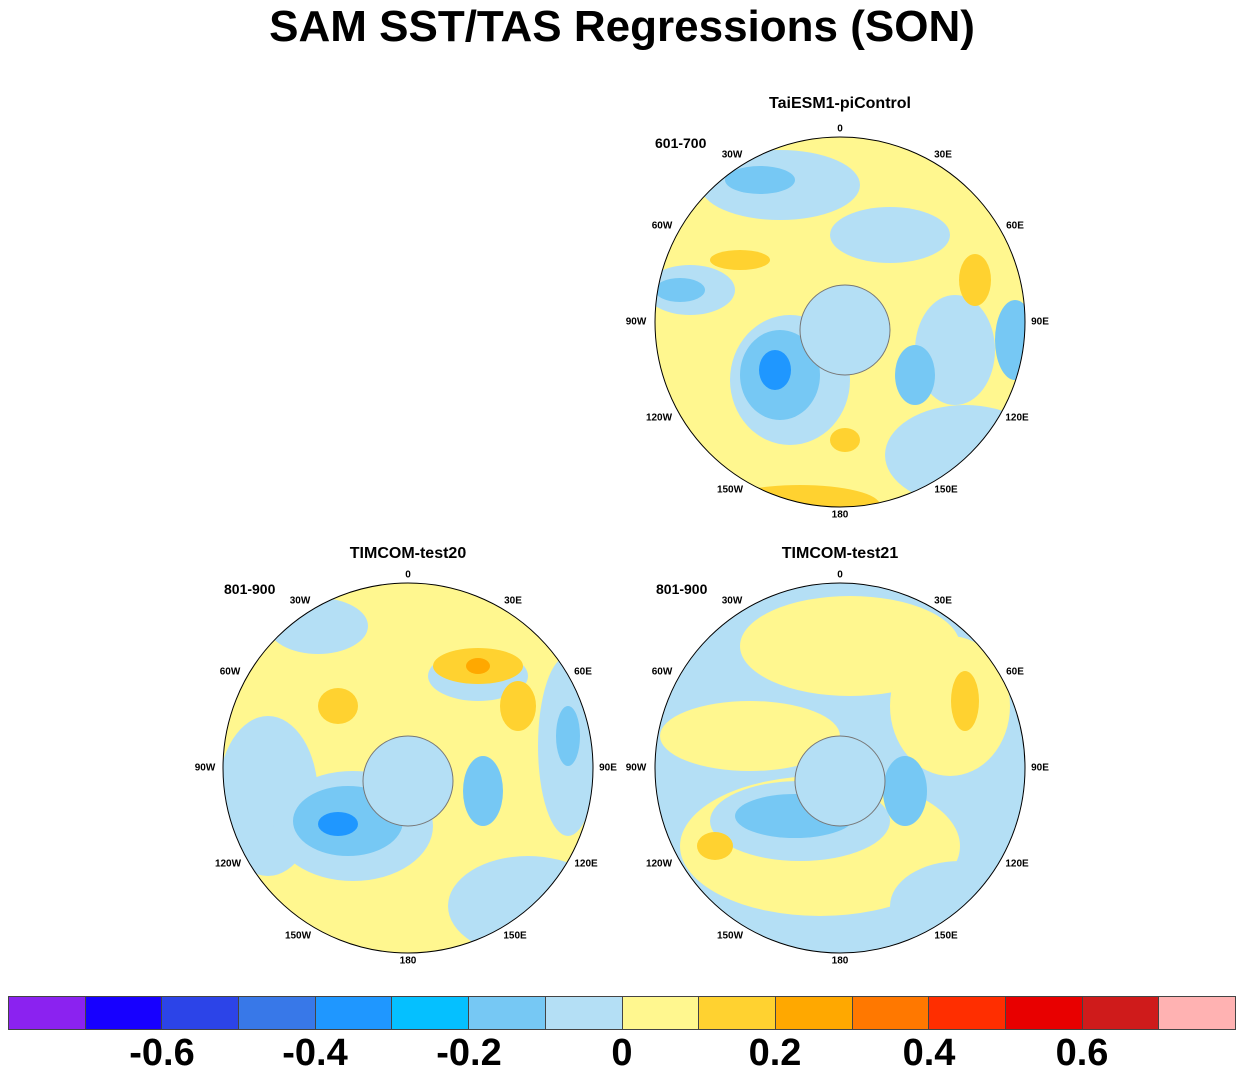 The image size is (1244, 1078). Describe the element at coordinates (622, 1053) in the screenshot. I see `colorbar-label: 0` at that location.